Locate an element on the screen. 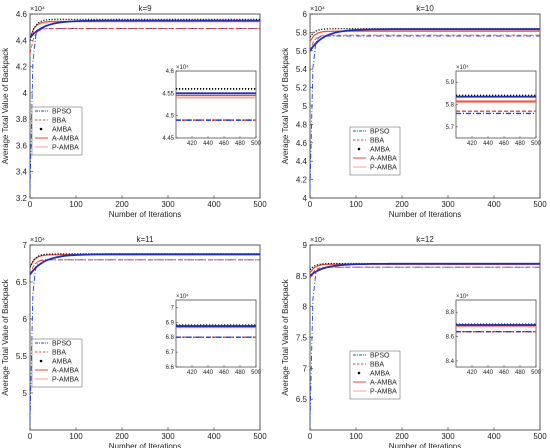 Image resolution: width=550 pixels, height=448 pixels. inset-y-tick-label: 5.9 is located at coordinates (450, 83).